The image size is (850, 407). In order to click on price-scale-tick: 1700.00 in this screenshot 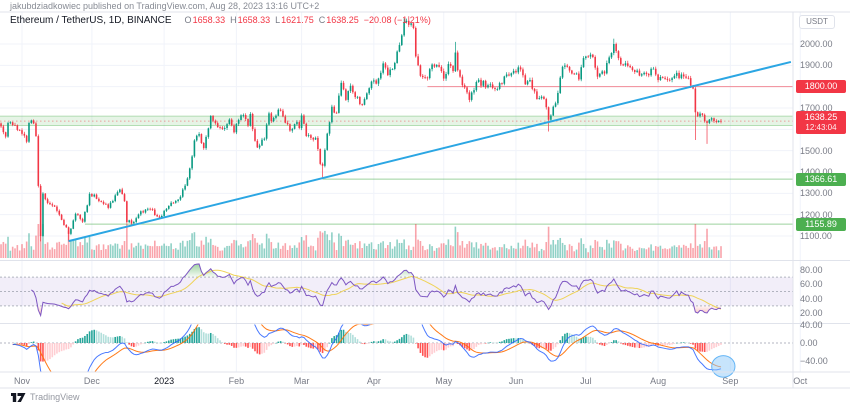, I will do `click(816, 107)`.